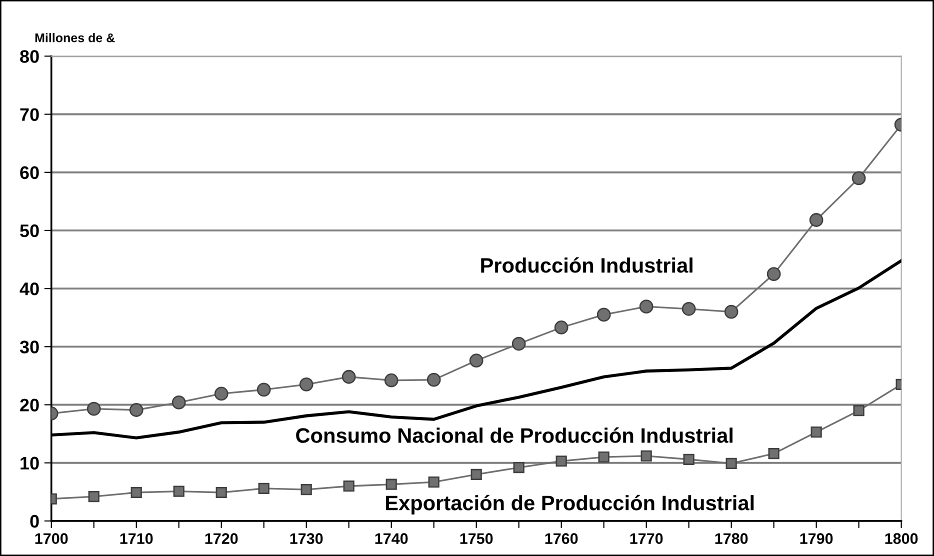 Image resolution: width=934 pixels, height=556 pixels. Describe the element at coordinates (586, 265) in the screenshot. I see `series-label: Producción Industrial` at that location.